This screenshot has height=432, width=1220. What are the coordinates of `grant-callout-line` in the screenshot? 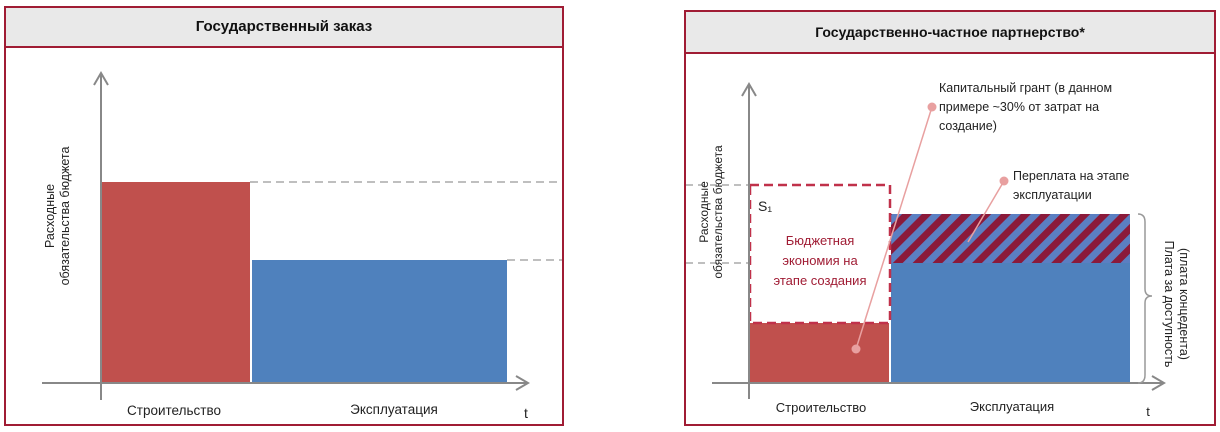 It's located at (894, 228).